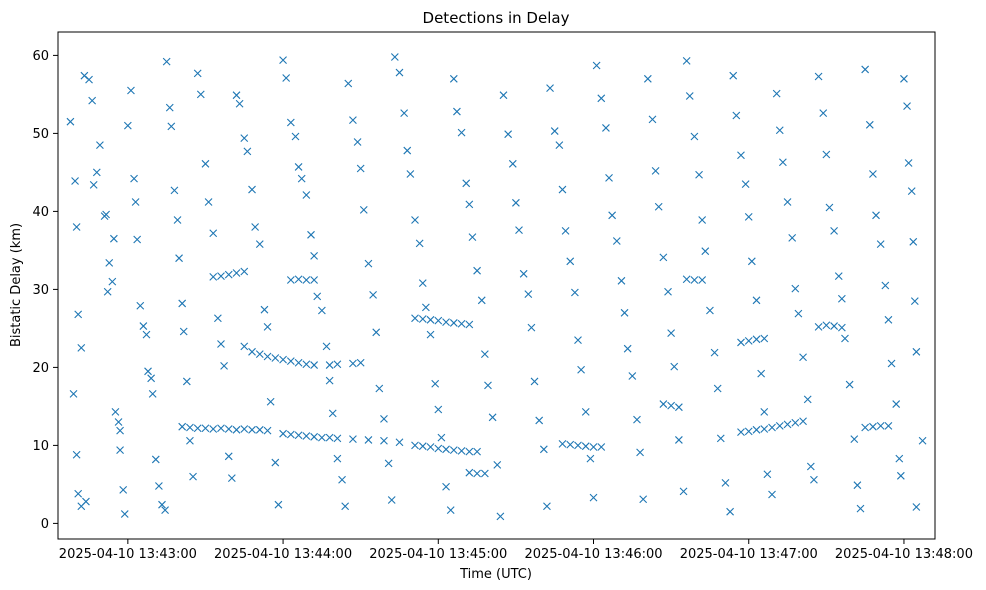 The width and height of the screenshot is (986, 590). What do you see at coordinates (40, 446) in the screenshot?
I see `y-tick-label: 10` at bounding box center [40, 446].